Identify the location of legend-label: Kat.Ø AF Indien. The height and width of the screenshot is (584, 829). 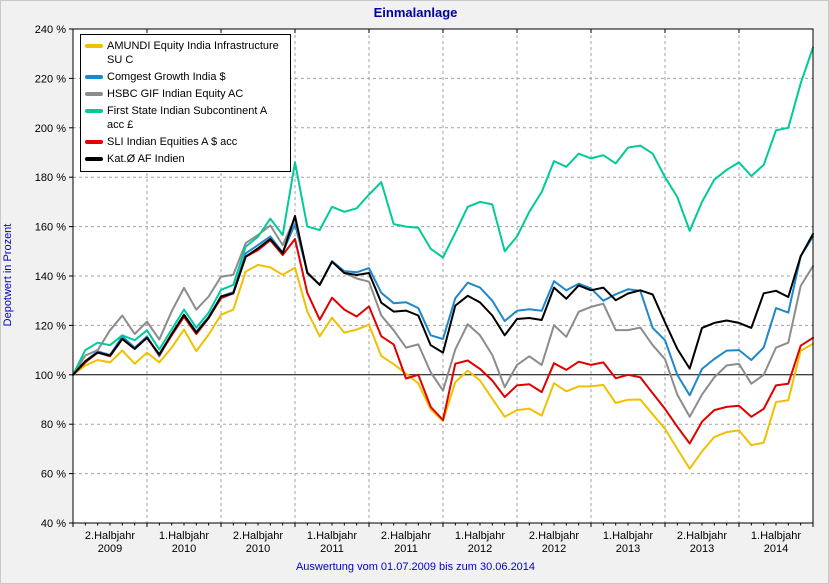
(146, 159).